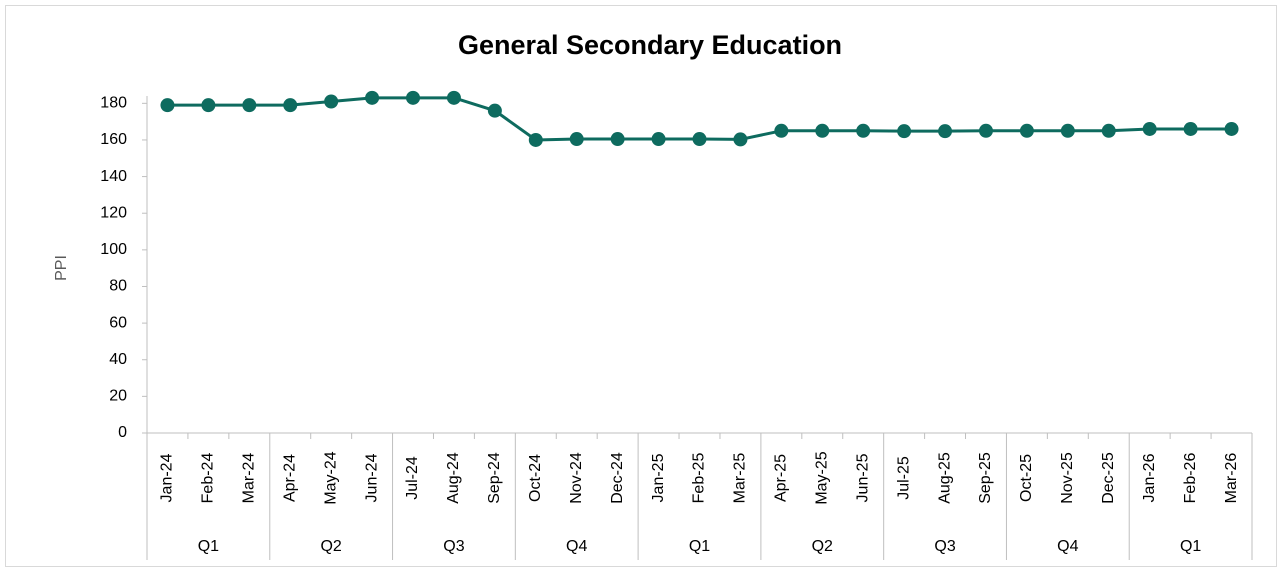 This screenshot has width=1282, height=572. Describe the element at coordinates (453, 478) in the screenshot. I see `x-tick-label: Aug-24` at that location.